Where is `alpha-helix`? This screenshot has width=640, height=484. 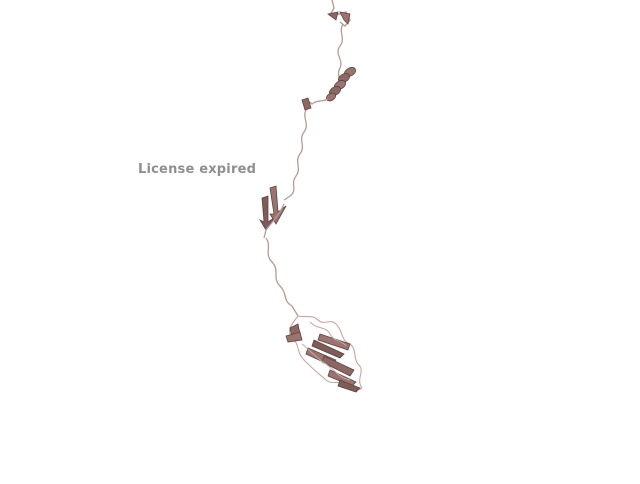
alpha-helix is located at coordinates (340, 84).